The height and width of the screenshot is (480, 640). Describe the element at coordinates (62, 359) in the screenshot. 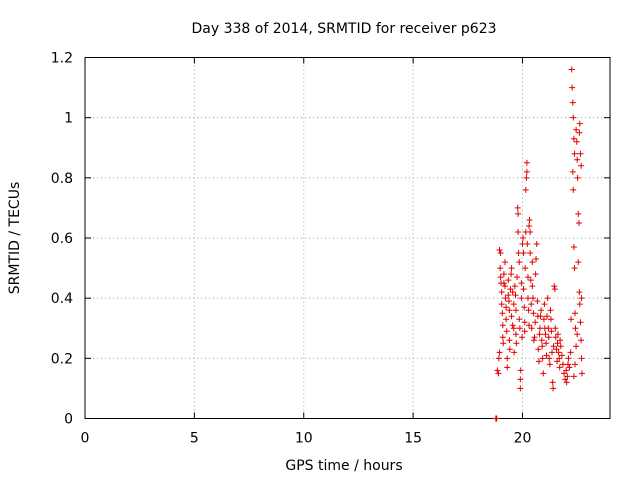

I see `y-tick-label: 0.2` at that location.